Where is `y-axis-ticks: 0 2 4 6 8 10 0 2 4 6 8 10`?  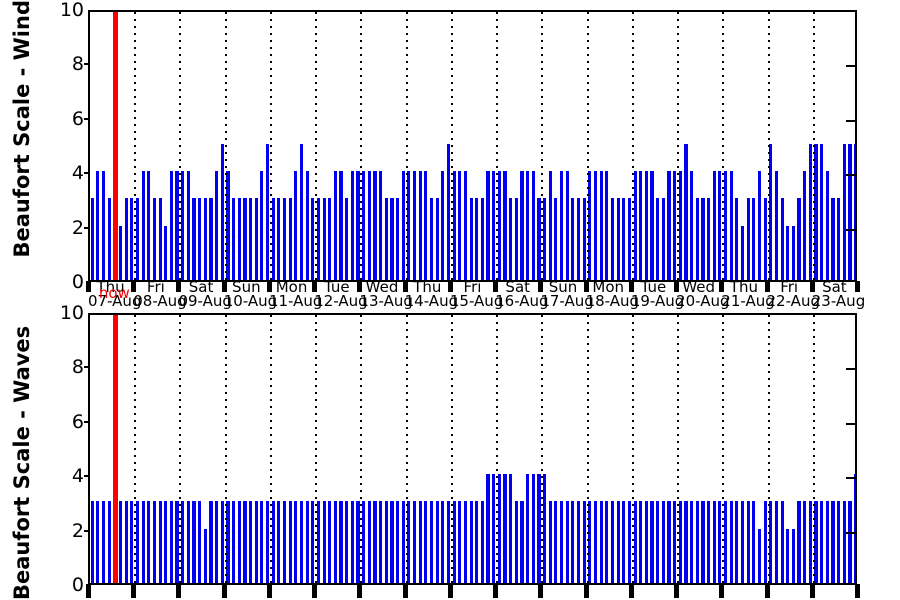 y-axis-ticks: 0 2 4 6 8 10 0 2 4 6 8 10 is located at coordinates (68, 300).